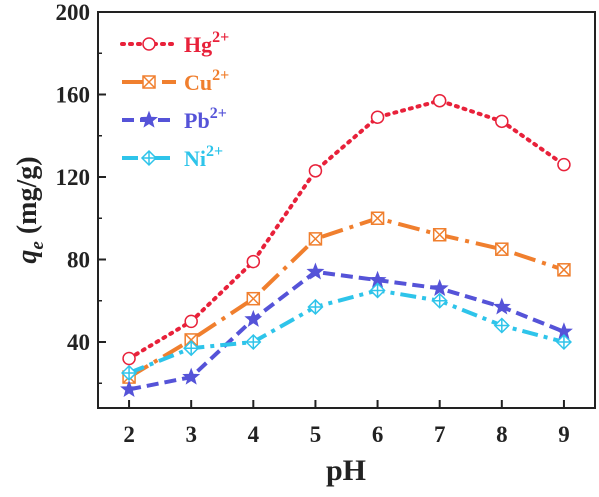  I want to click on y-axis-label-sub: e, so click(37, 245).